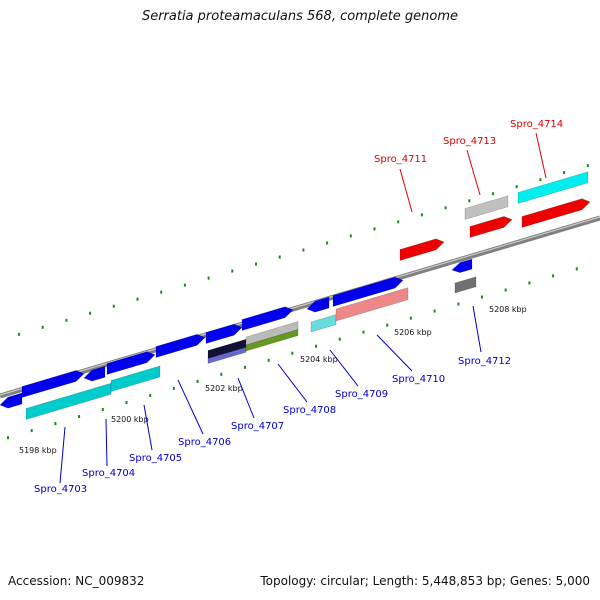  Describe the element at coordinates (257, 426) in the screenshot. I see `gene-label-spro-4707: Spro_4707` at that location.